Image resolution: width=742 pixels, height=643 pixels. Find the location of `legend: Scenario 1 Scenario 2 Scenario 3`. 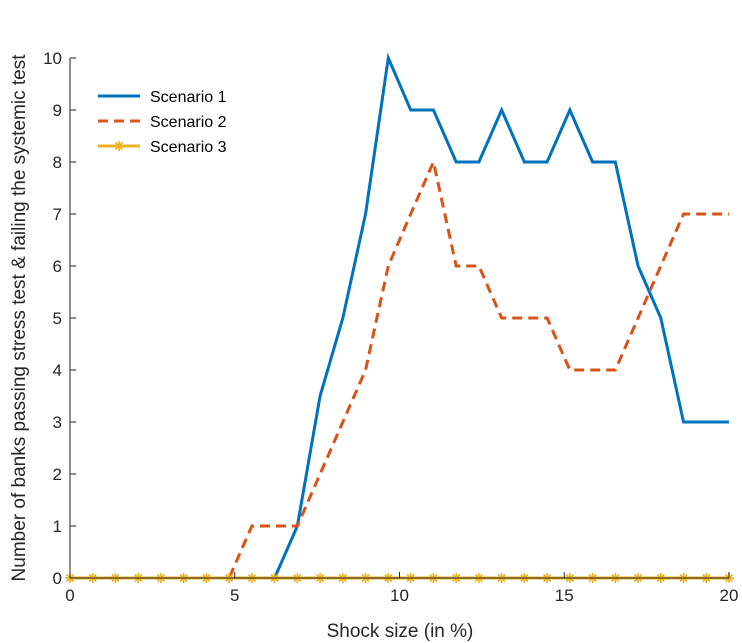

legend: Scenario 1 Scenario 2 Scenario 3 is located at coordinates (178, 120).